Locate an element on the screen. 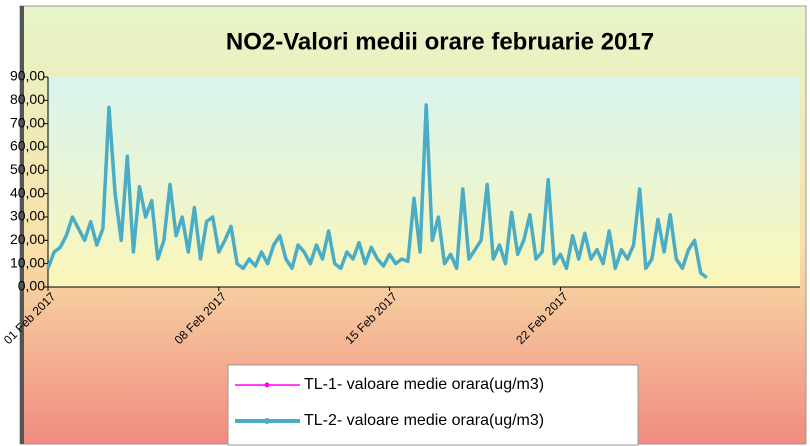 Image resolution: width=810 pixels, height=446 pixels. y-tick-label: 70,00 is located at coordinates (27, 122).